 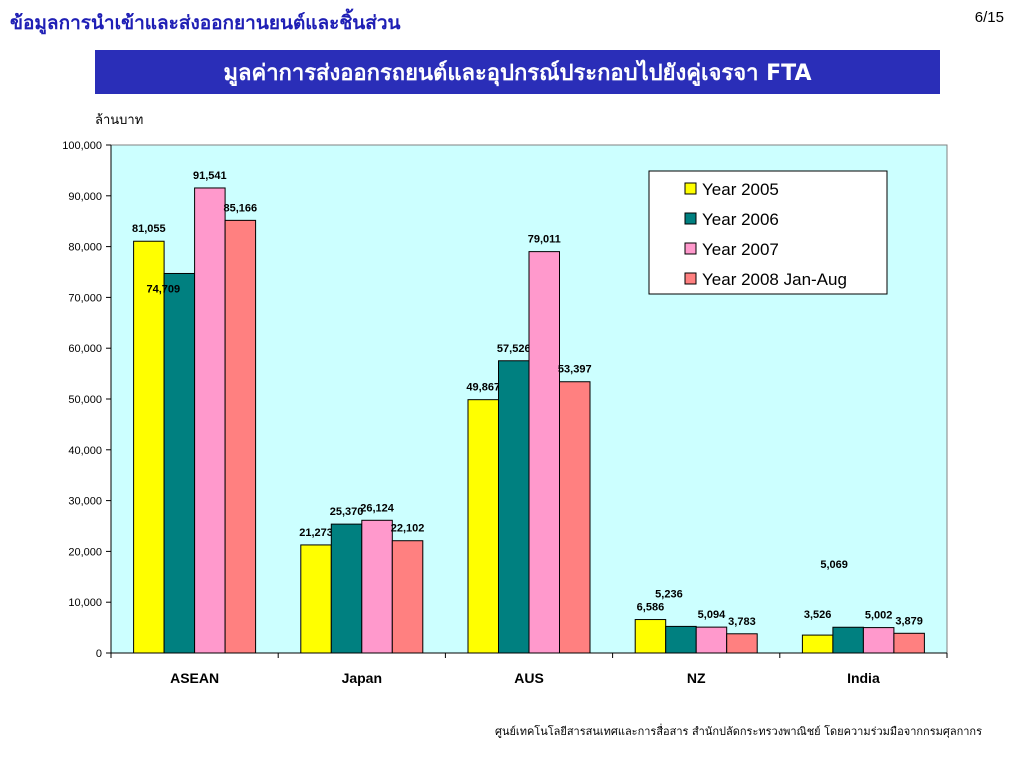 What do you see at coordinates (85, 349) in the screenshot?
I see `y-tick-label: 60,000` at bounding box center [85, 349].